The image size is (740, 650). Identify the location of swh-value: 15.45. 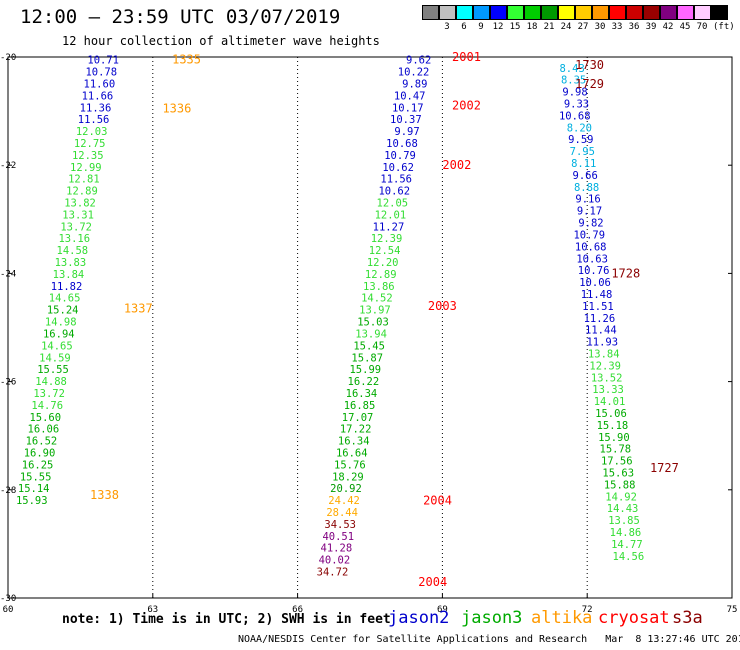
(369, 346).